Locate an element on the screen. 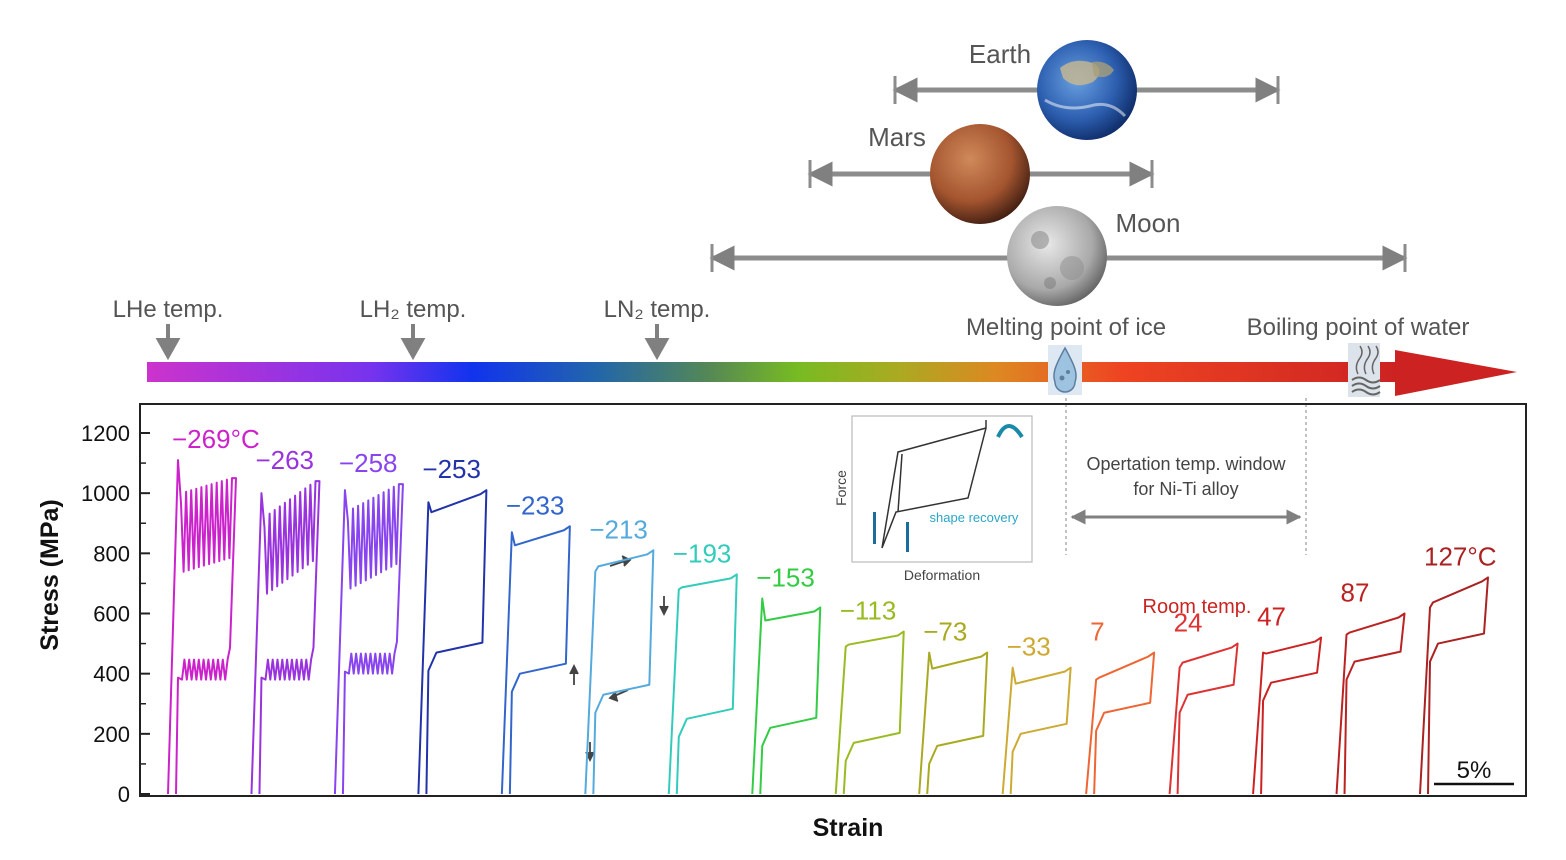  series-temperature-label: −258 is located at coordinates (368, 463).